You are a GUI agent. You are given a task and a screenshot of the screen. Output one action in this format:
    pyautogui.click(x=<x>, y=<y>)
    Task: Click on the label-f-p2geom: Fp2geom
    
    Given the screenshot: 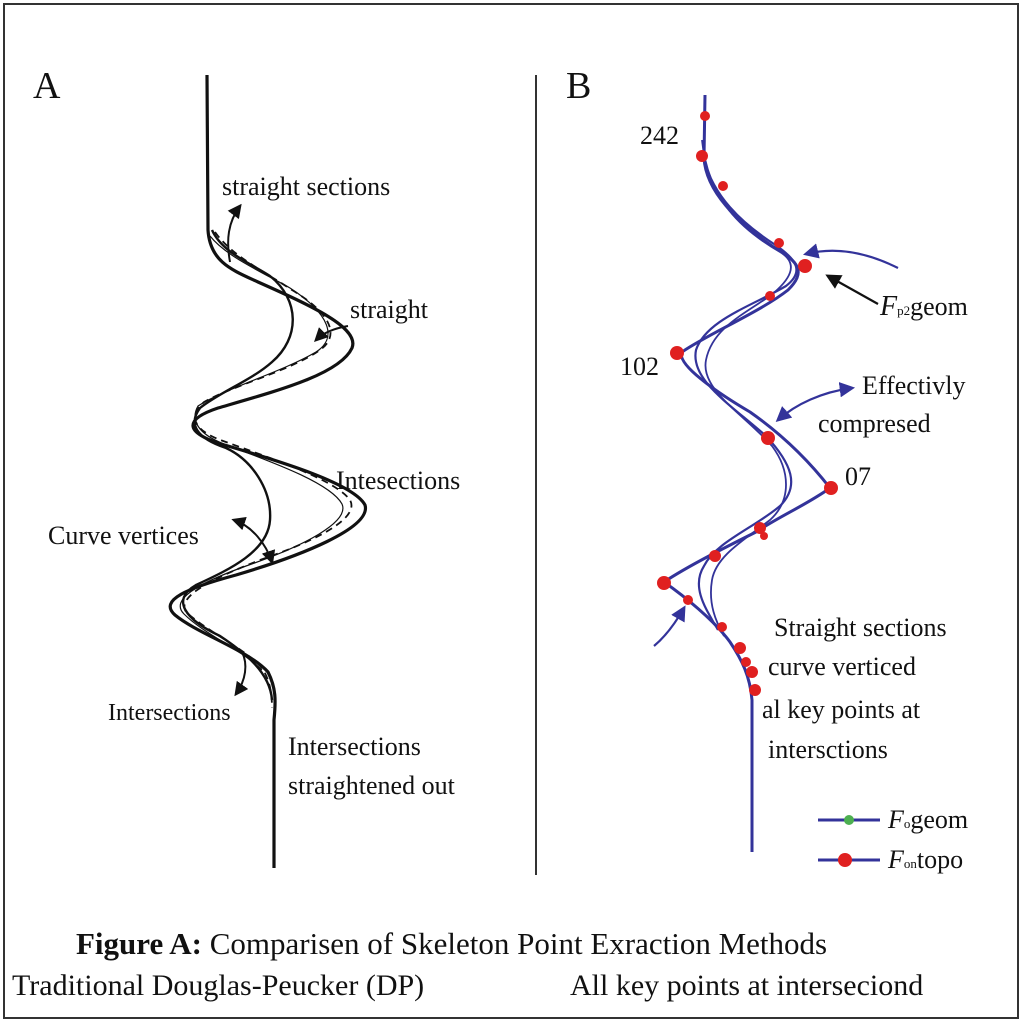 What is the action you would take?
    pyautogui.click(x=924, y=306)
    